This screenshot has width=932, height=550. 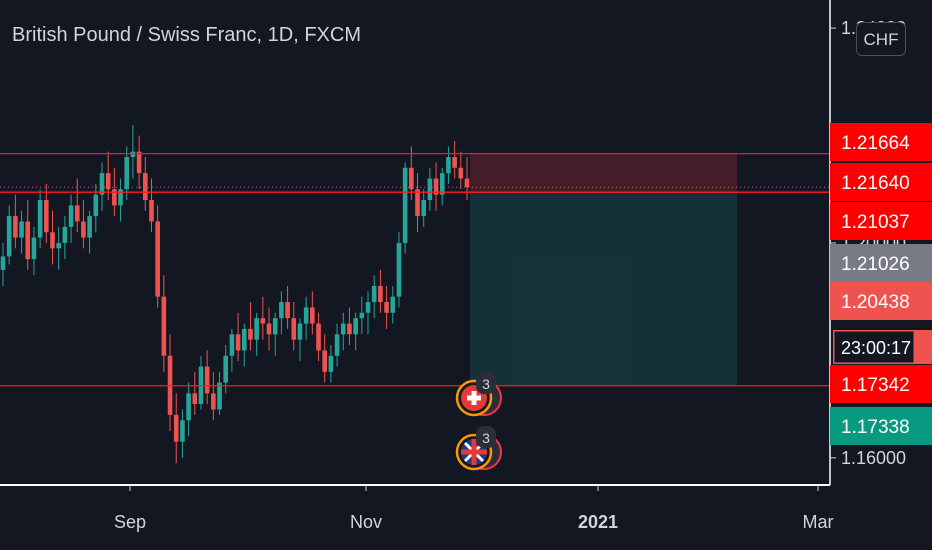 What do you see at coordinates (875, 427) in the screenshot?
I see `price-label-value: 1.17338` at bounding box center [875, 427].